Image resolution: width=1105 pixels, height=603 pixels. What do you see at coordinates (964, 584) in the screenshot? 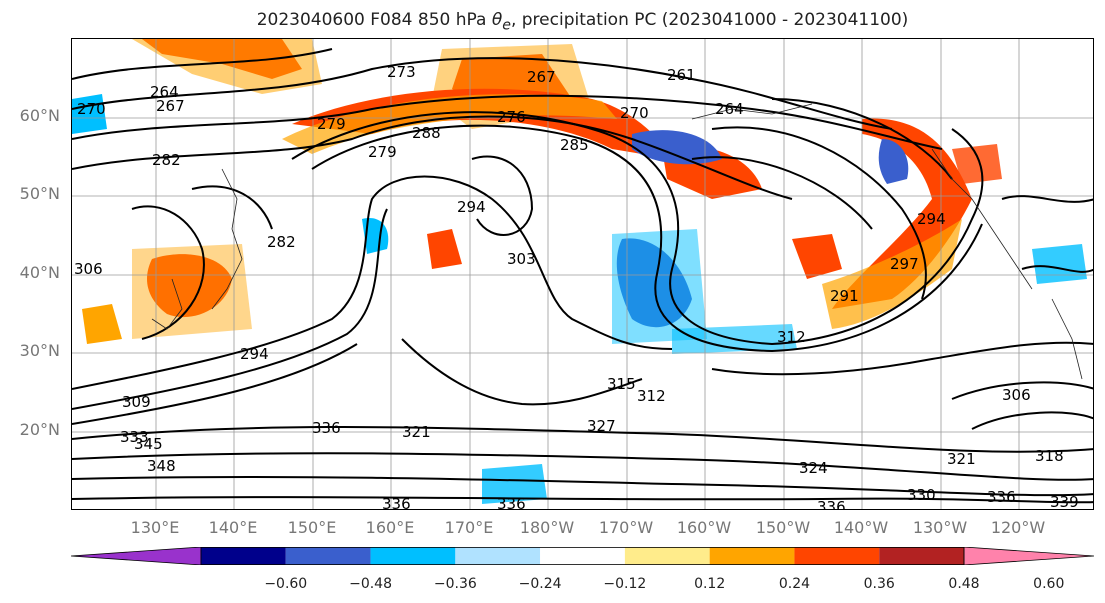
I see `colorbar-tick-label: 0.48` at bounding box center [964, 584].